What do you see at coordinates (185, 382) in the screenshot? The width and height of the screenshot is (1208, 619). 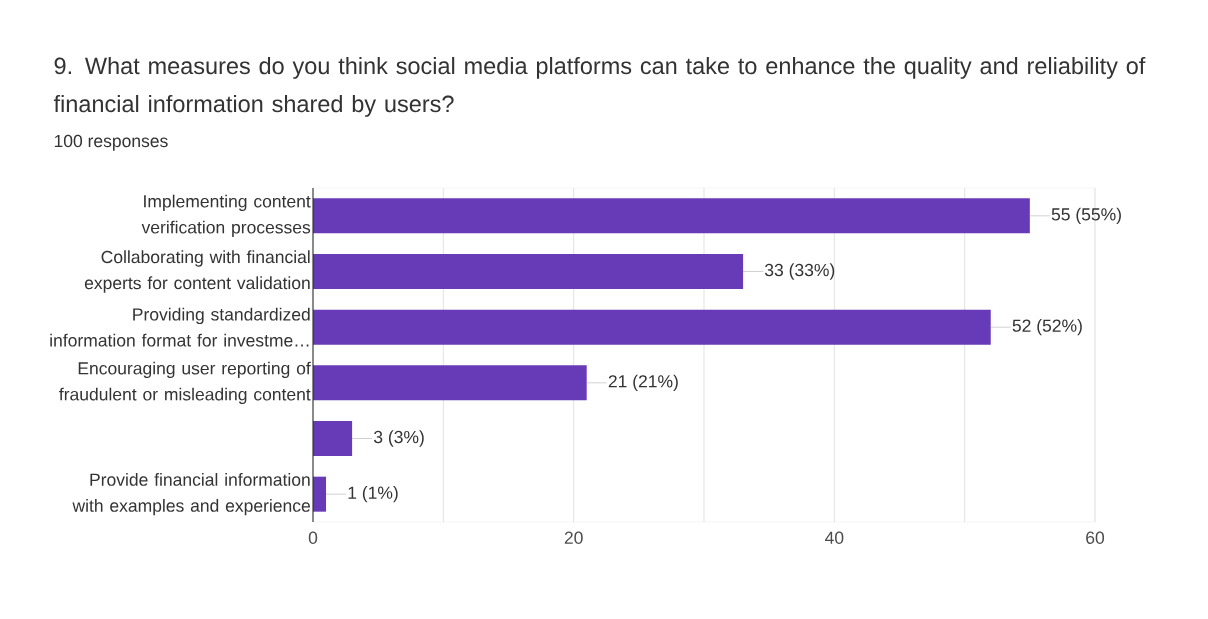 I see `y-tick-label: Encouraging user reporting of fraudulent or misleading content` at bounding box center [185, 382].